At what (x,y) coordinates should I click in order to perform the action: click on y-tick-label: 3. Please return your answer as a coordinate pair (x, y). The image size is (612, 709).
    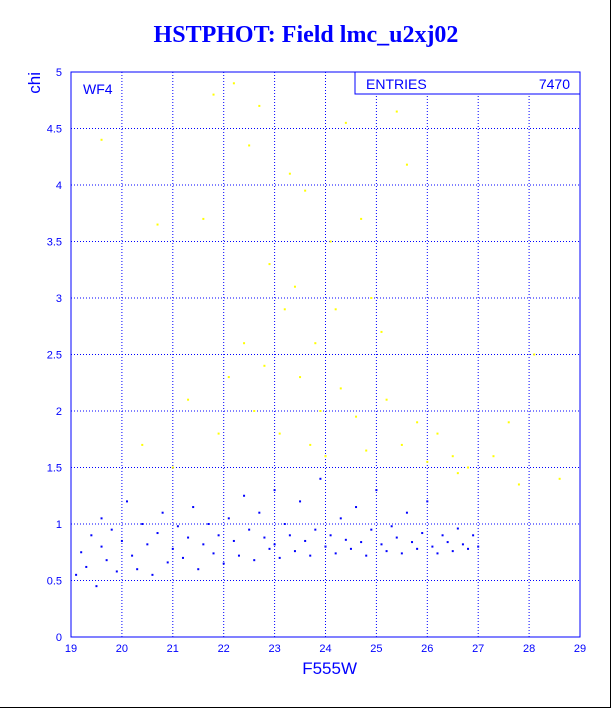
    Looking at the image, I should click on (59, 299).